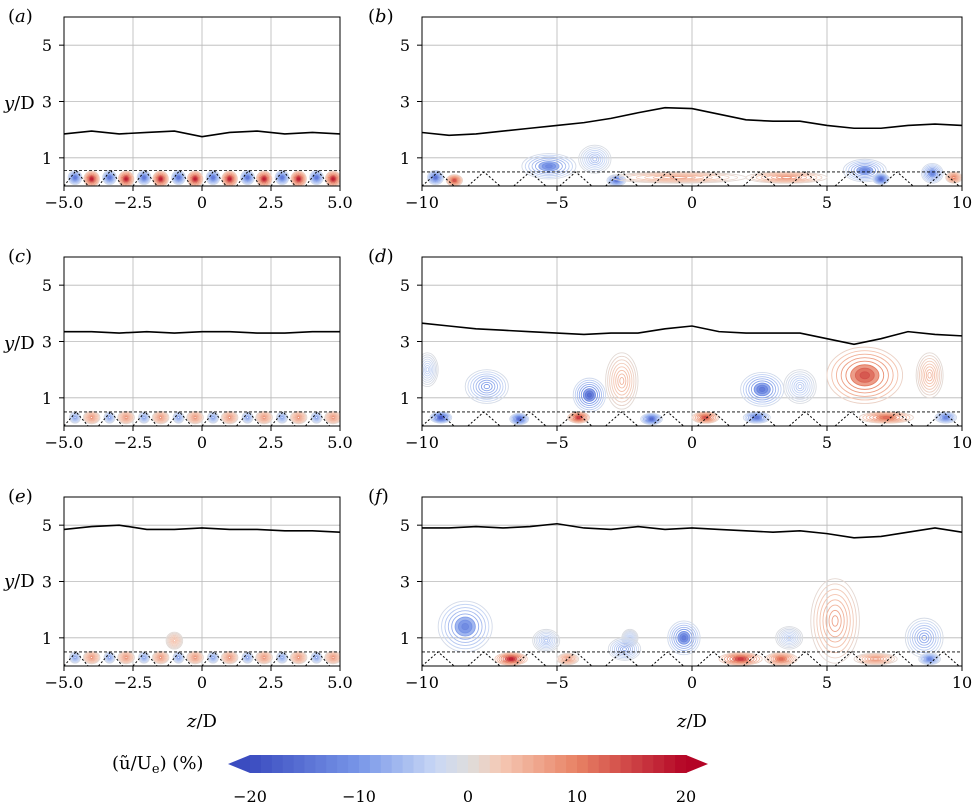  What do you see at coordinates (64, 682) in the screenshot?
I see `x-tick-label: −5.0` at bounding box center [64, 682].